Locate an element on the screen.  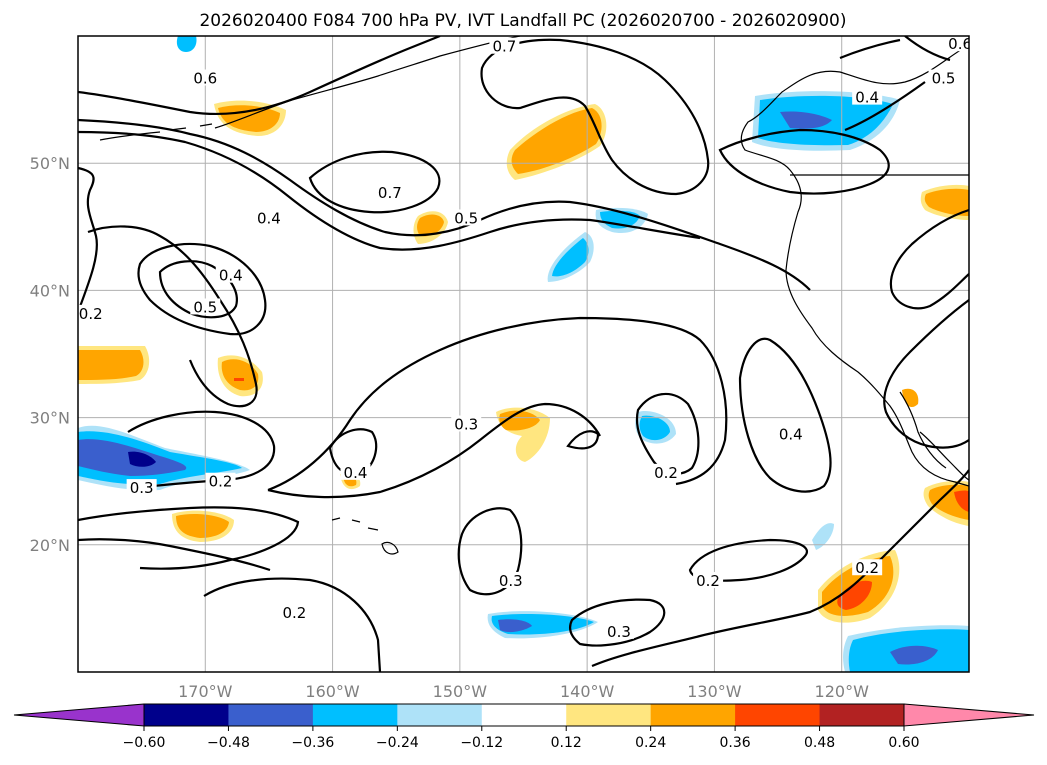
contour-label: 0.7 is located at coordinates (390, 193).